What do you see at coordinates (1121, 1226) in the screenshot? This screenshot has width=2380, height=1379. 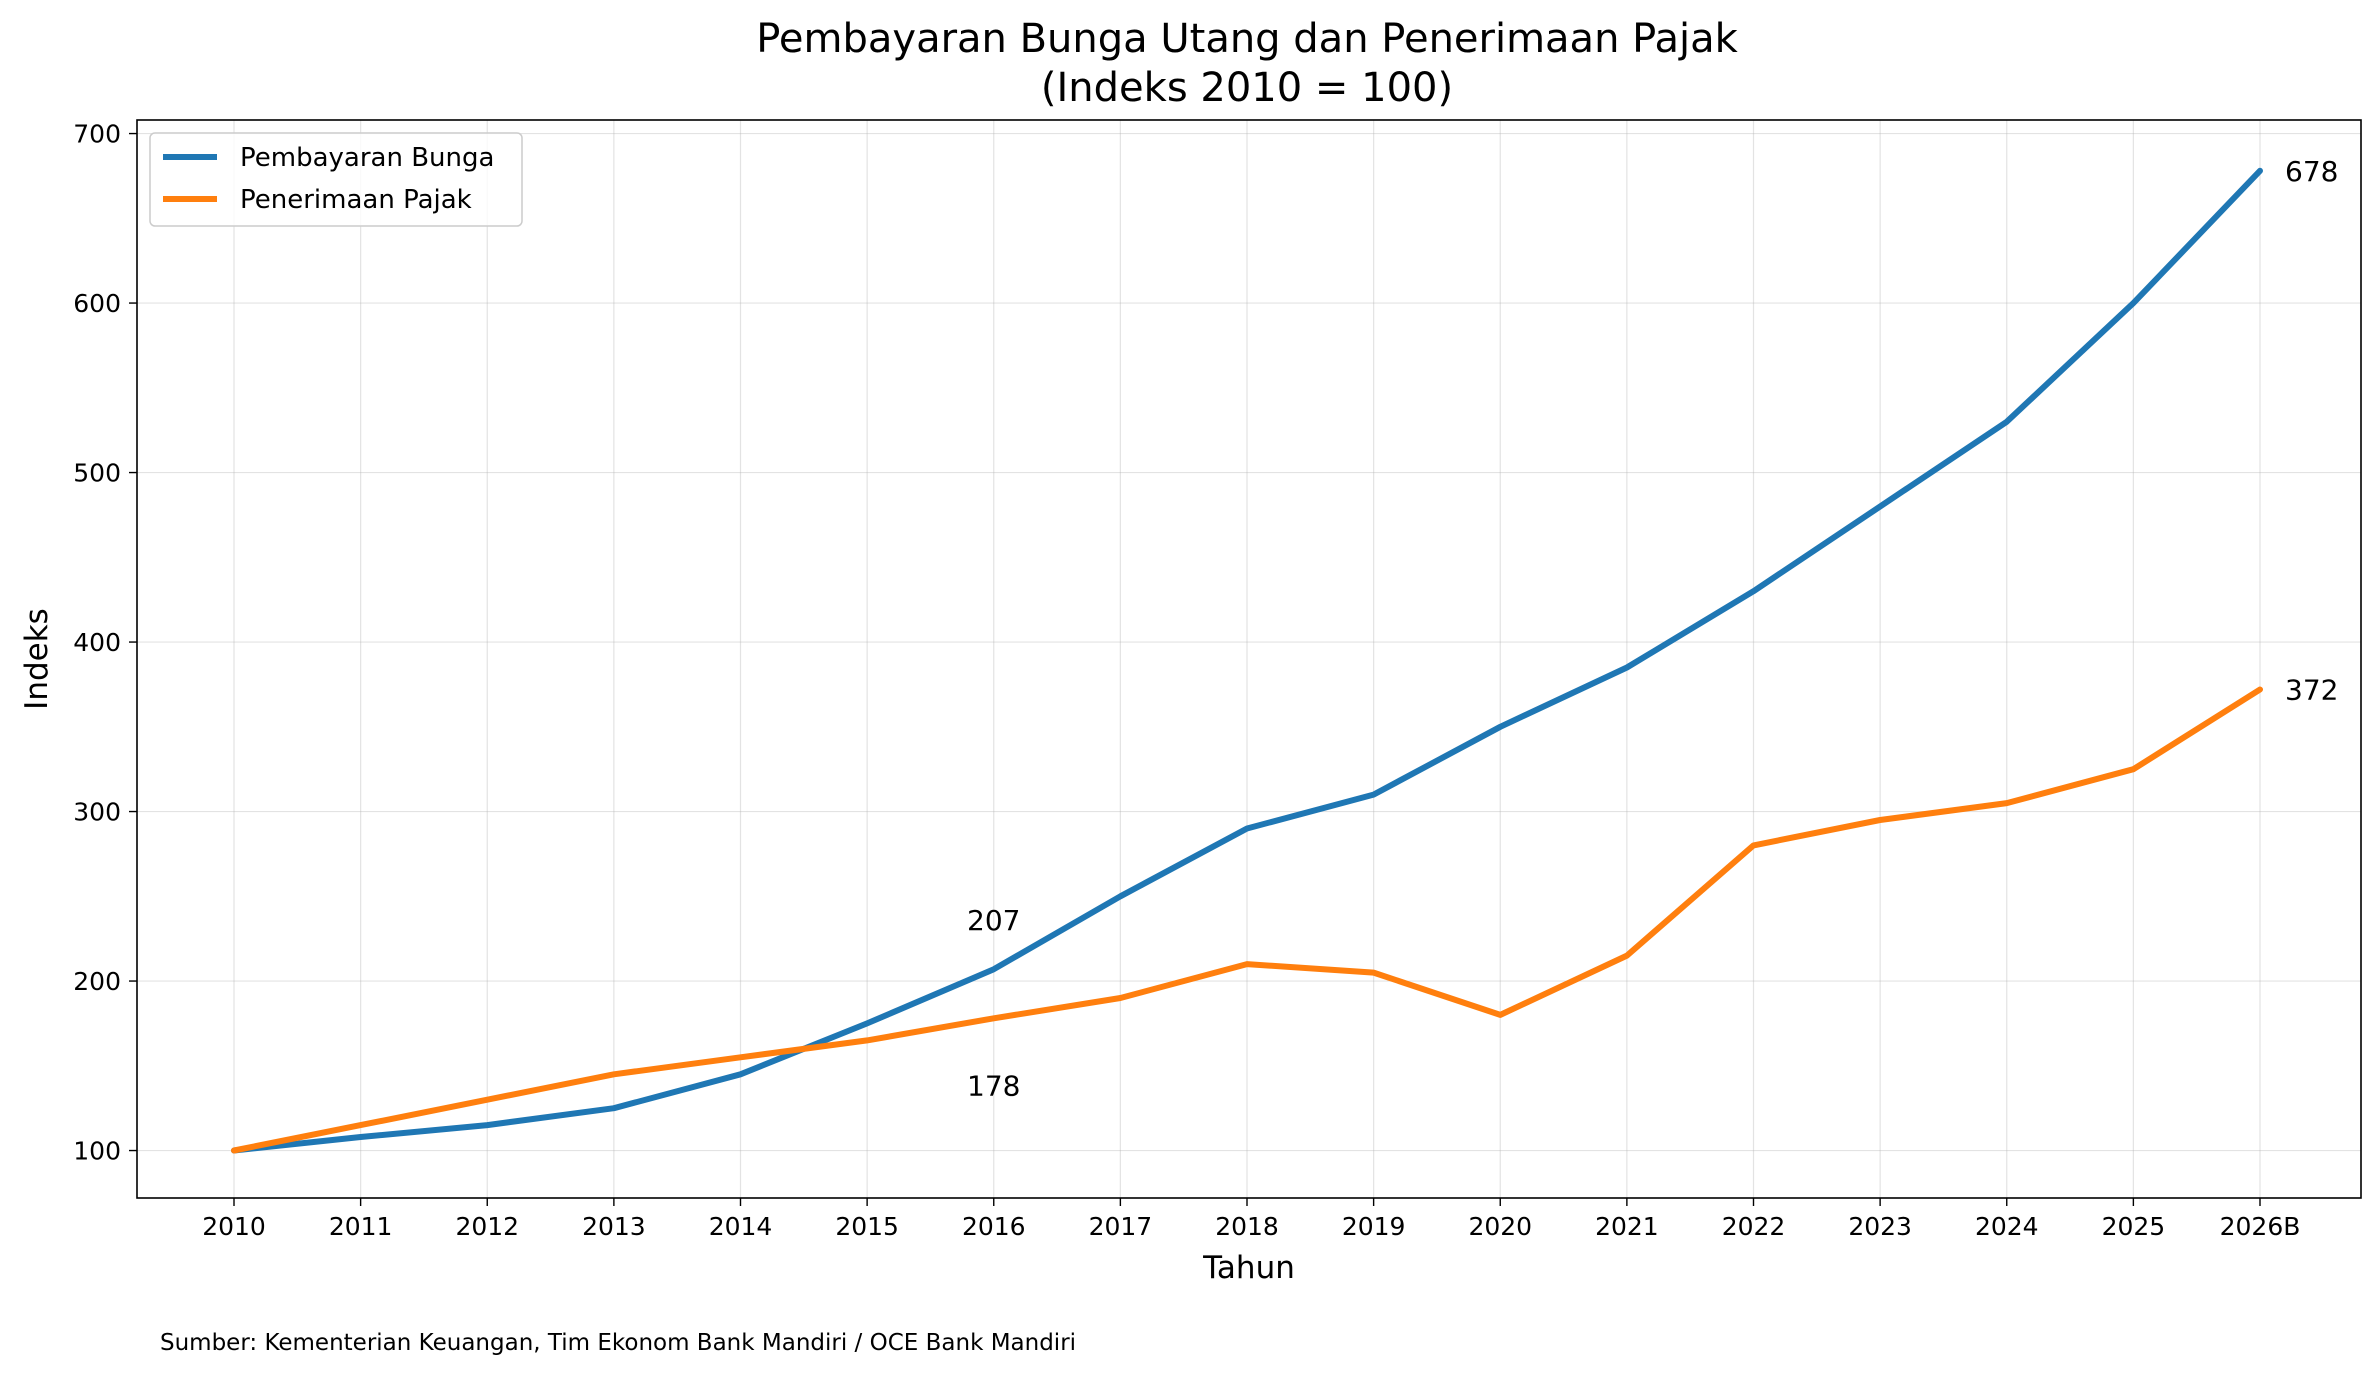 I see `x-tick-label-2017: 2017` at bounding box center [1121, 1226].